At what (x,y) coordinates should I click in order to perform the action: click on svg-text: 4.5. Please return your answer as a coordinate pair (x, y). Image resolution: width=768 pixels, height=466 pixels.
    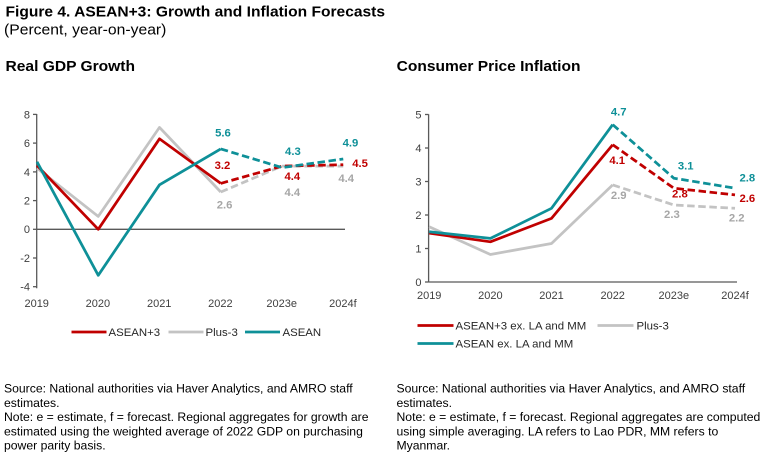
    Looking at the image, I should click on (360, 164).